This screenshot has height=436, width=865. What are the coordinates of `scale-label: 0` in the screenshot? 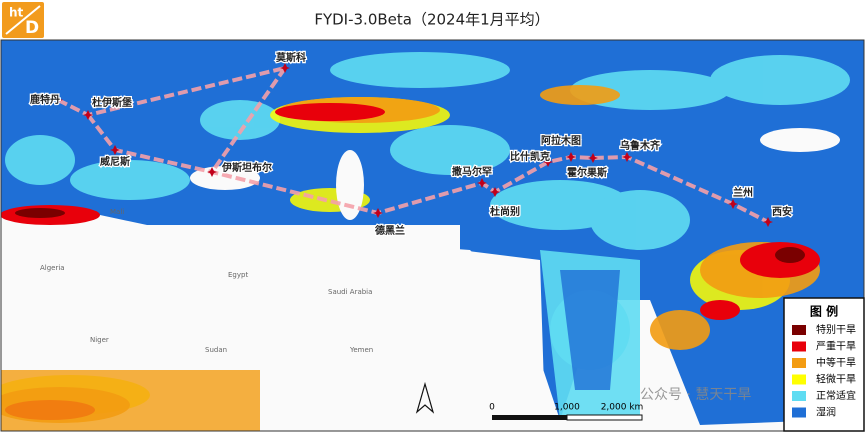 It's located at (492, 408).